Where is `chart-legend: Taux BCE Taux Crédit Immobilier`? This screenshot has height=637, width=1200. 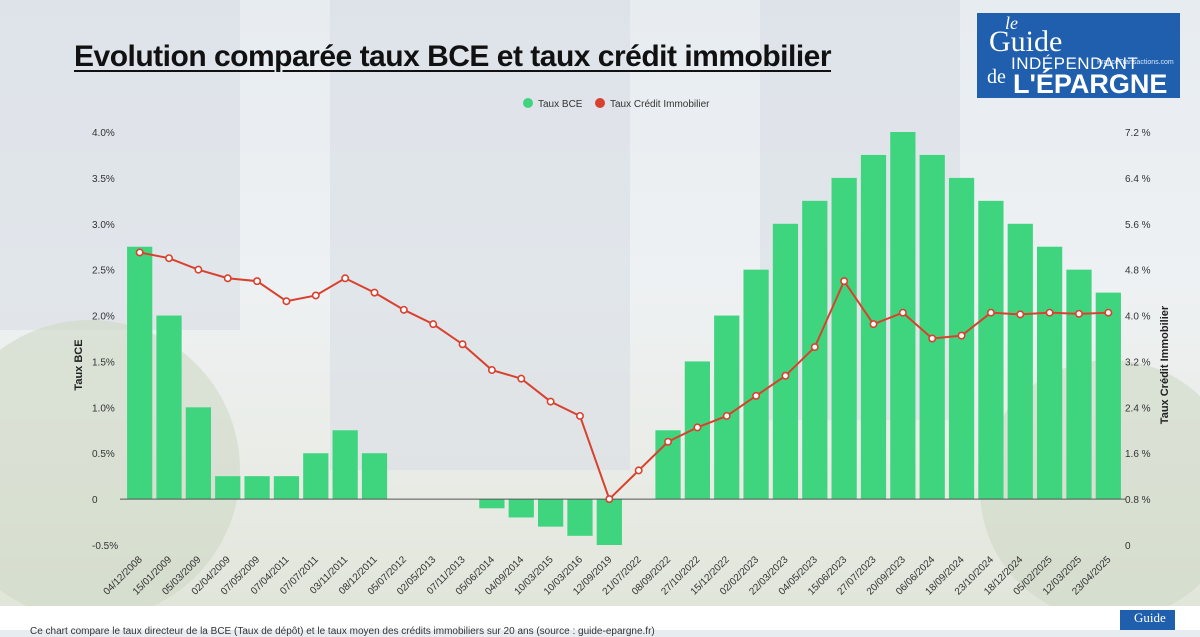 chart-legend: Taux BCE Taux Crédit Immobilier is located at coordinates (616, 104).